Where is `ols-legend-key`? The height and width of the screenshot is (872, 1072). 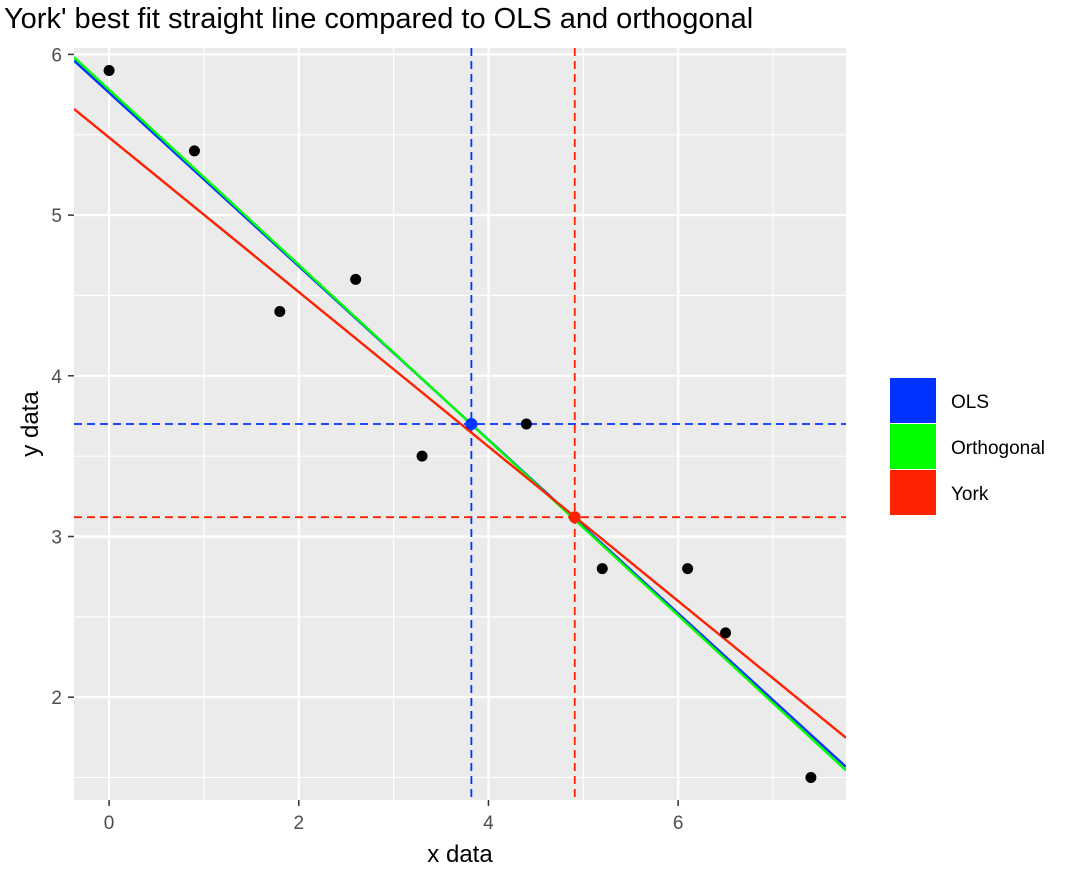 ols-legend-key is located at coordinates (913, 400).